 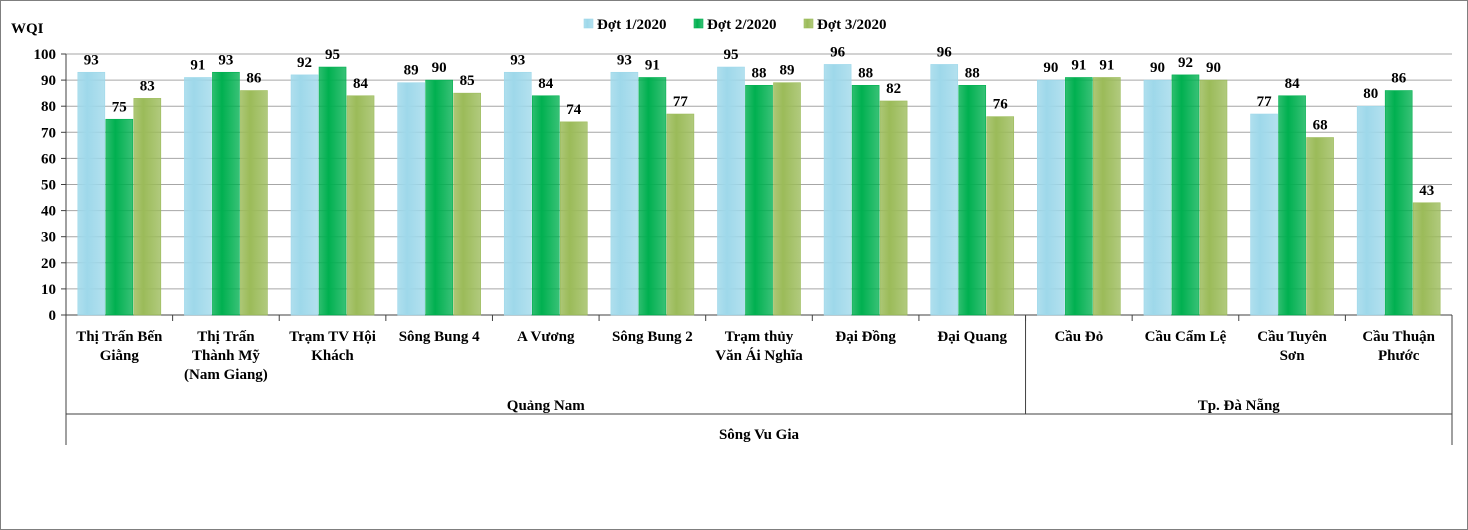 I want to click on x-tick-label: Thị Trấn Bến Giằng, so click(x=119, y=346).